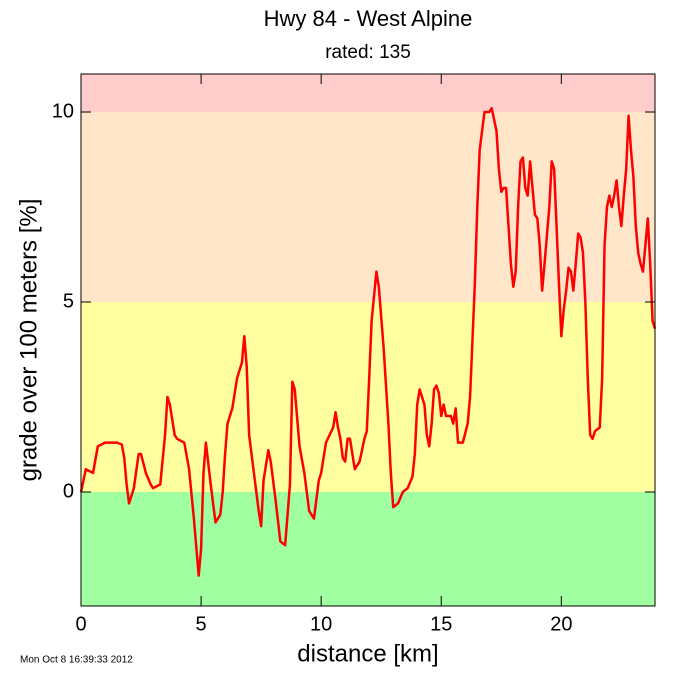  Describe the element at coordinates (68, 491) in the screenshot. I see `y-tick-label: 0` at that location.